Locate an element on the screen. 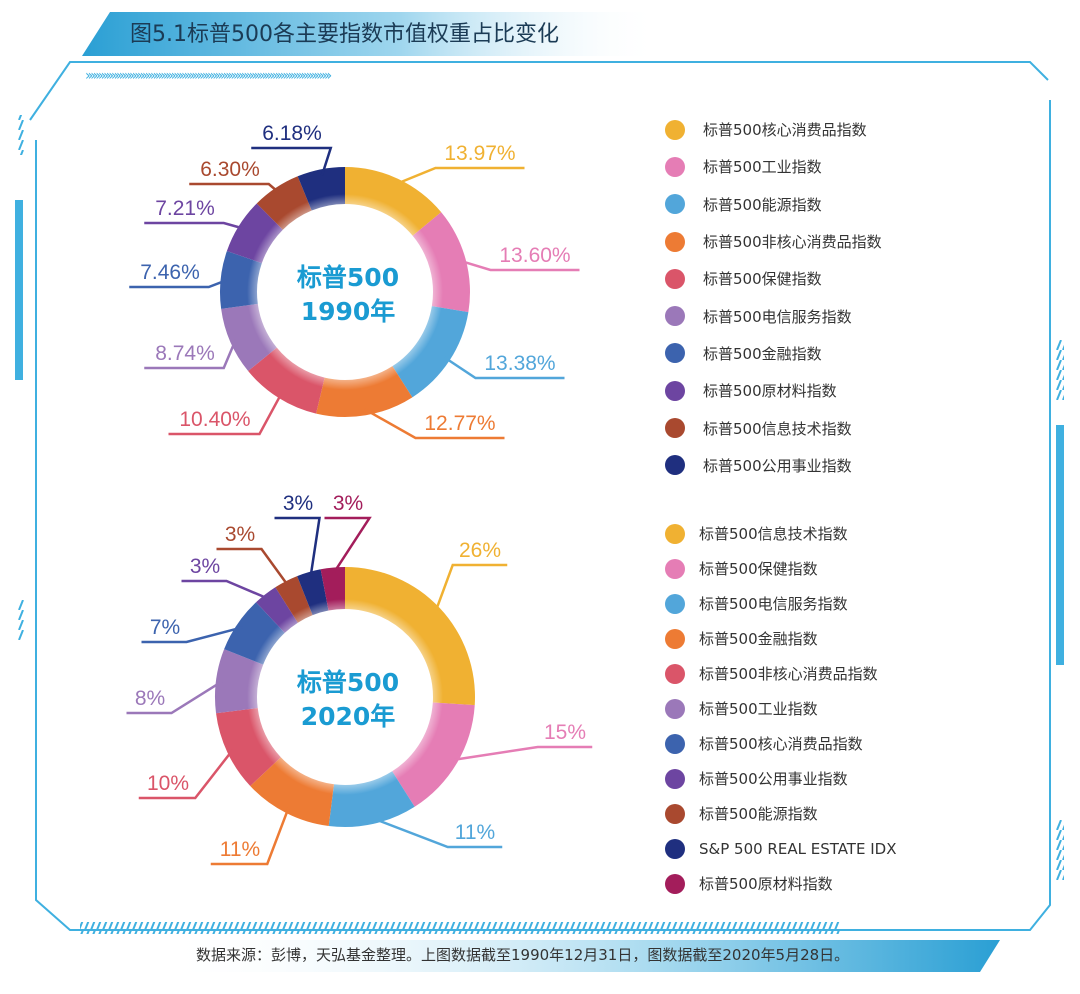  legend-label: S&P 500 REAL ESTATE IDX is located at coordinates (798, 848).